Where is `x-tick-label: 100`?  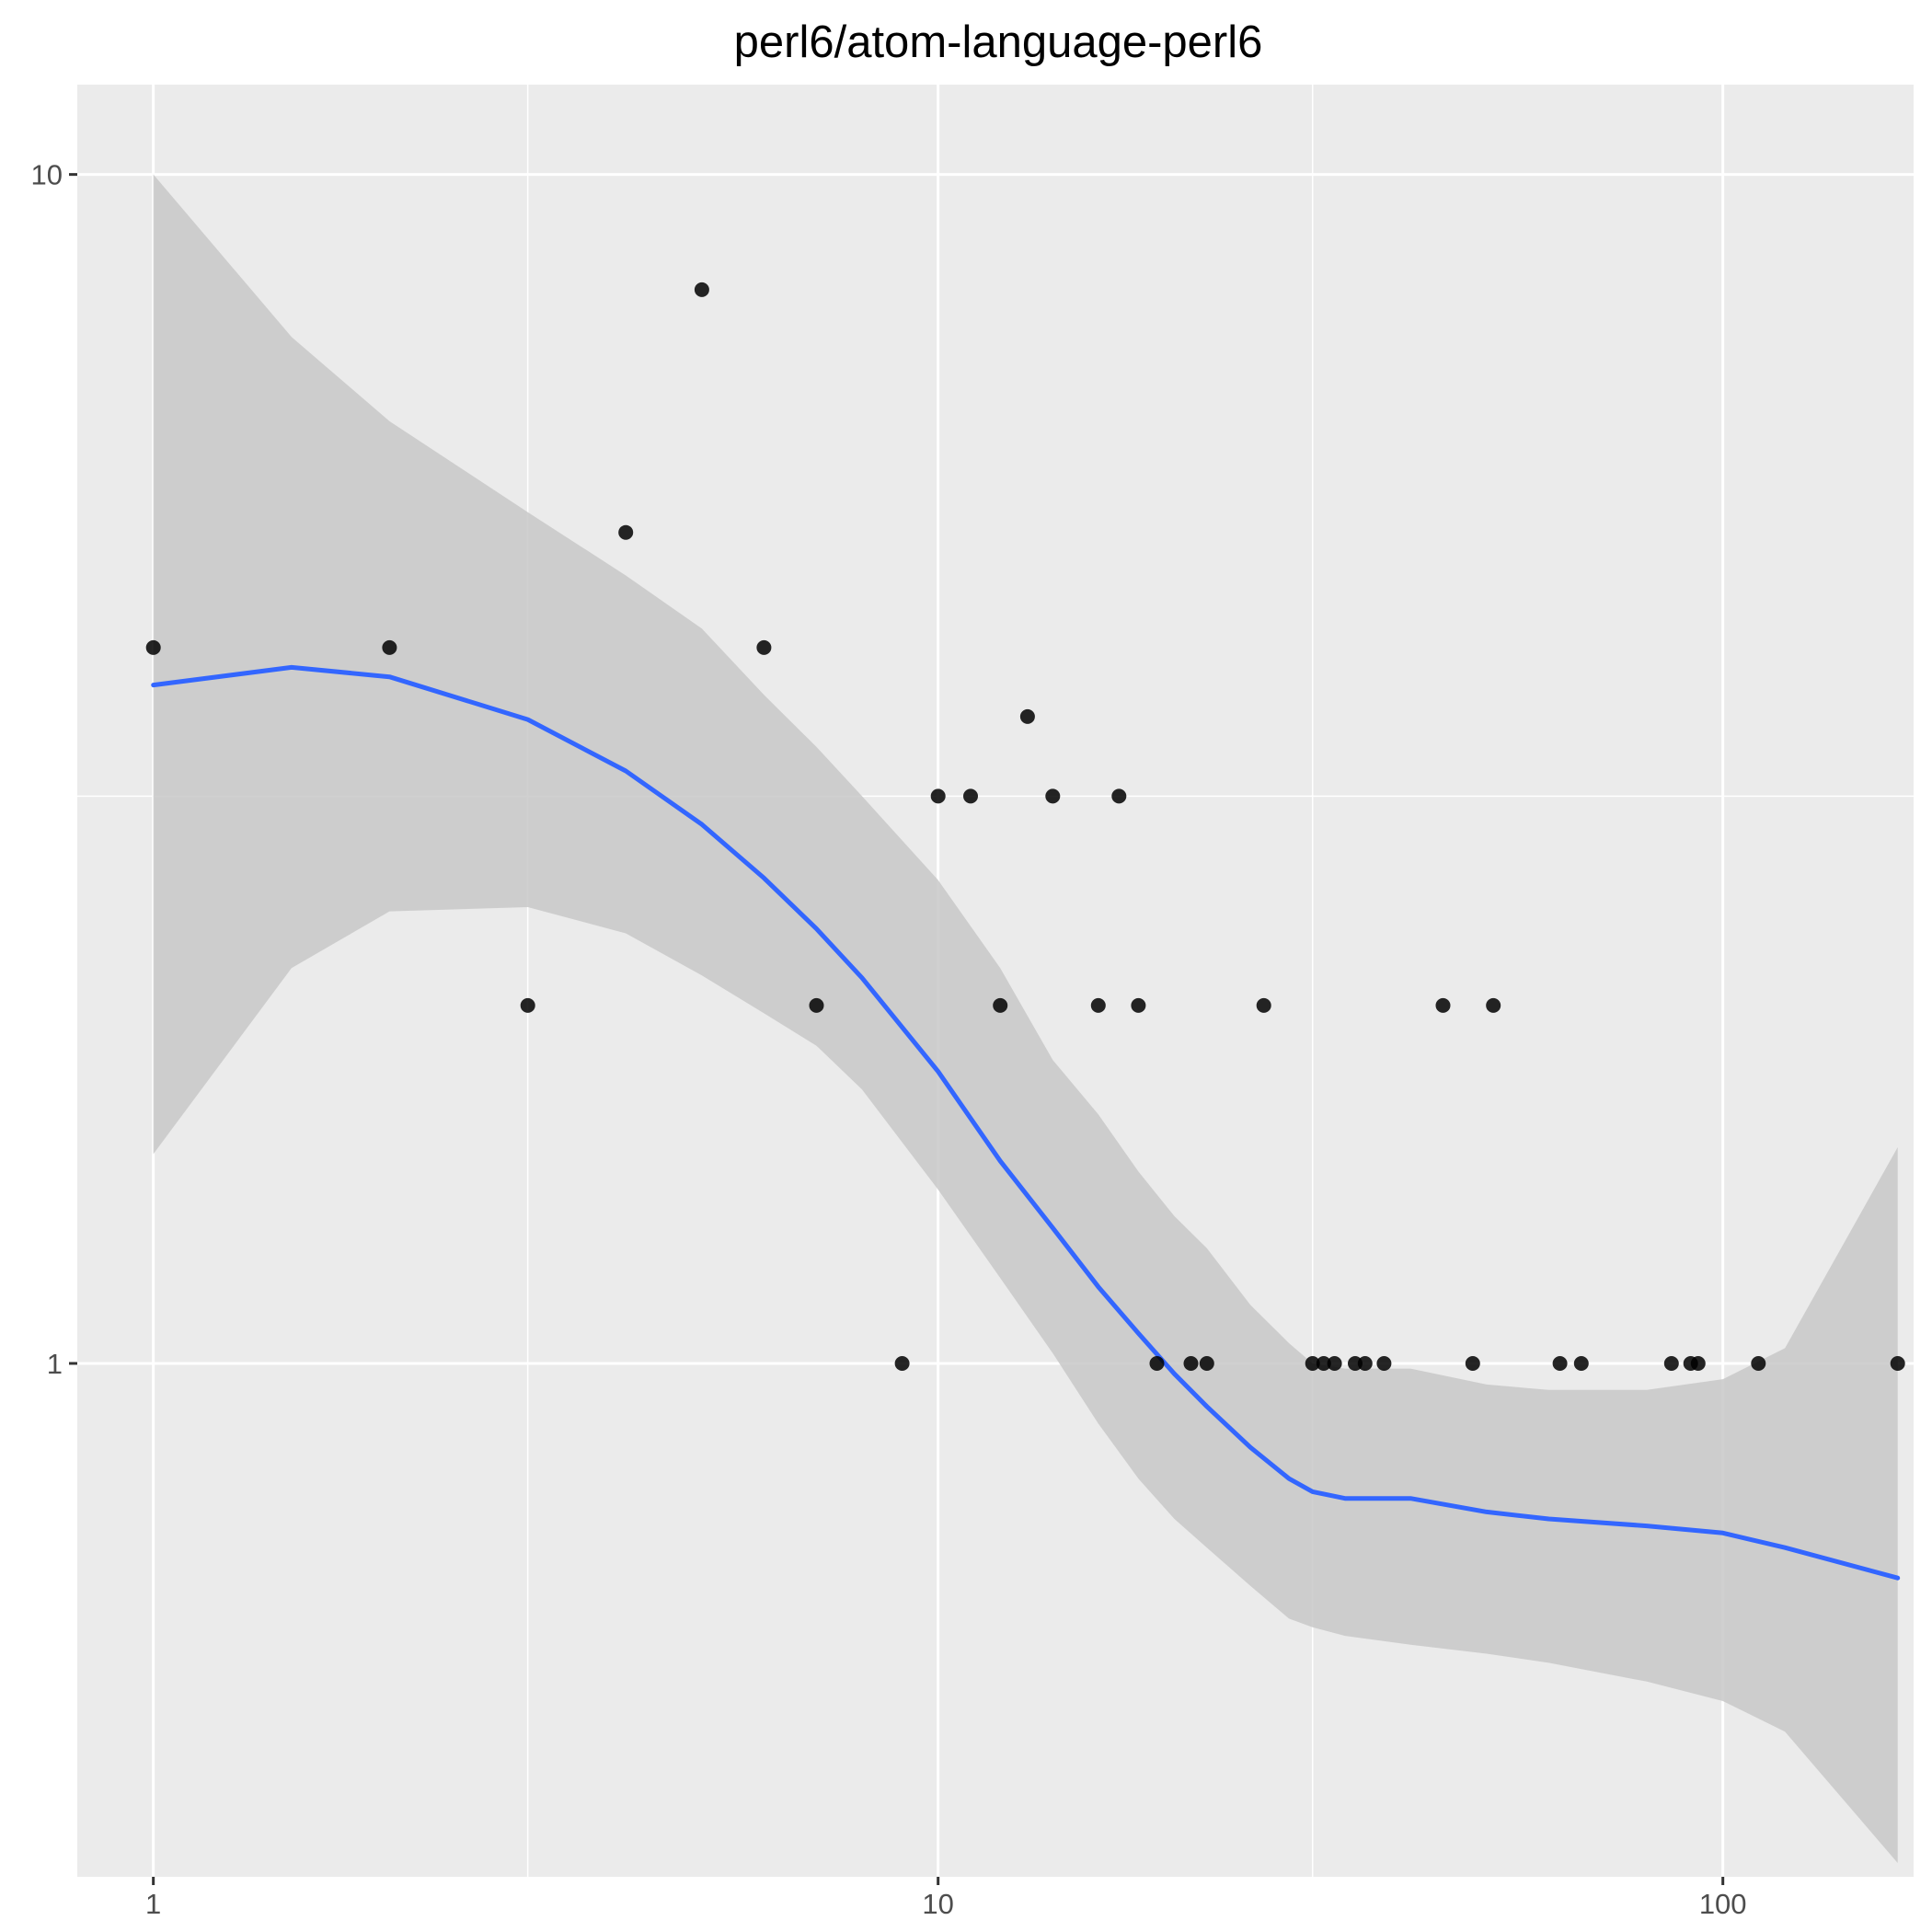
x-tick-label: 100 is located at coordinates (1723, 1904).